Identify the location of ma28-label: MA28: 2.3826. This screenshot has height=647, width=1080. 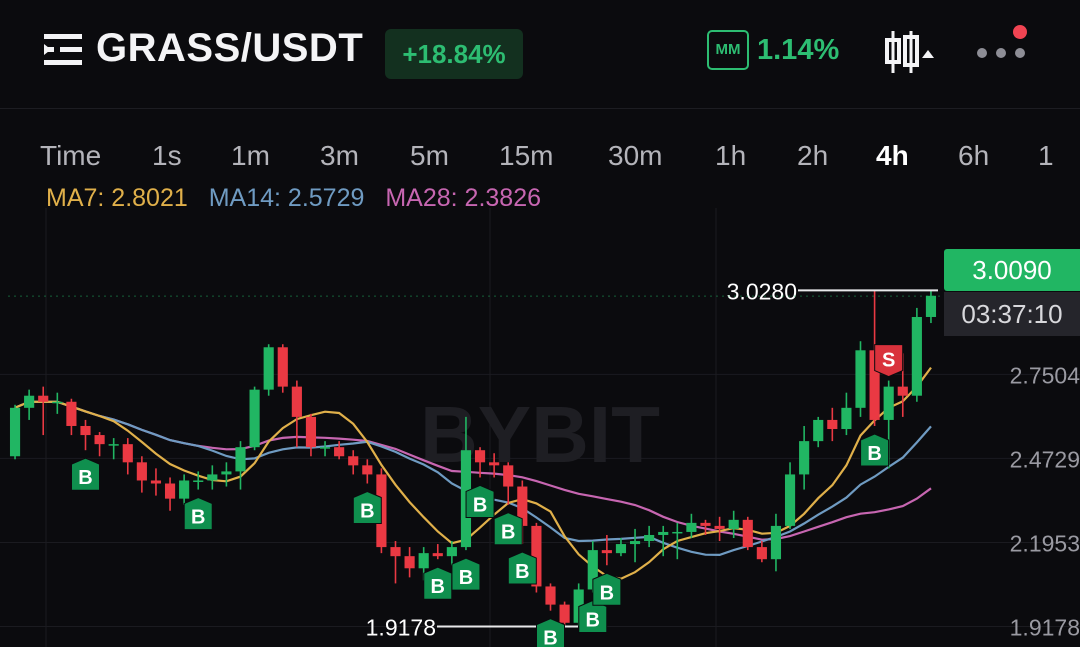
(463, 198).